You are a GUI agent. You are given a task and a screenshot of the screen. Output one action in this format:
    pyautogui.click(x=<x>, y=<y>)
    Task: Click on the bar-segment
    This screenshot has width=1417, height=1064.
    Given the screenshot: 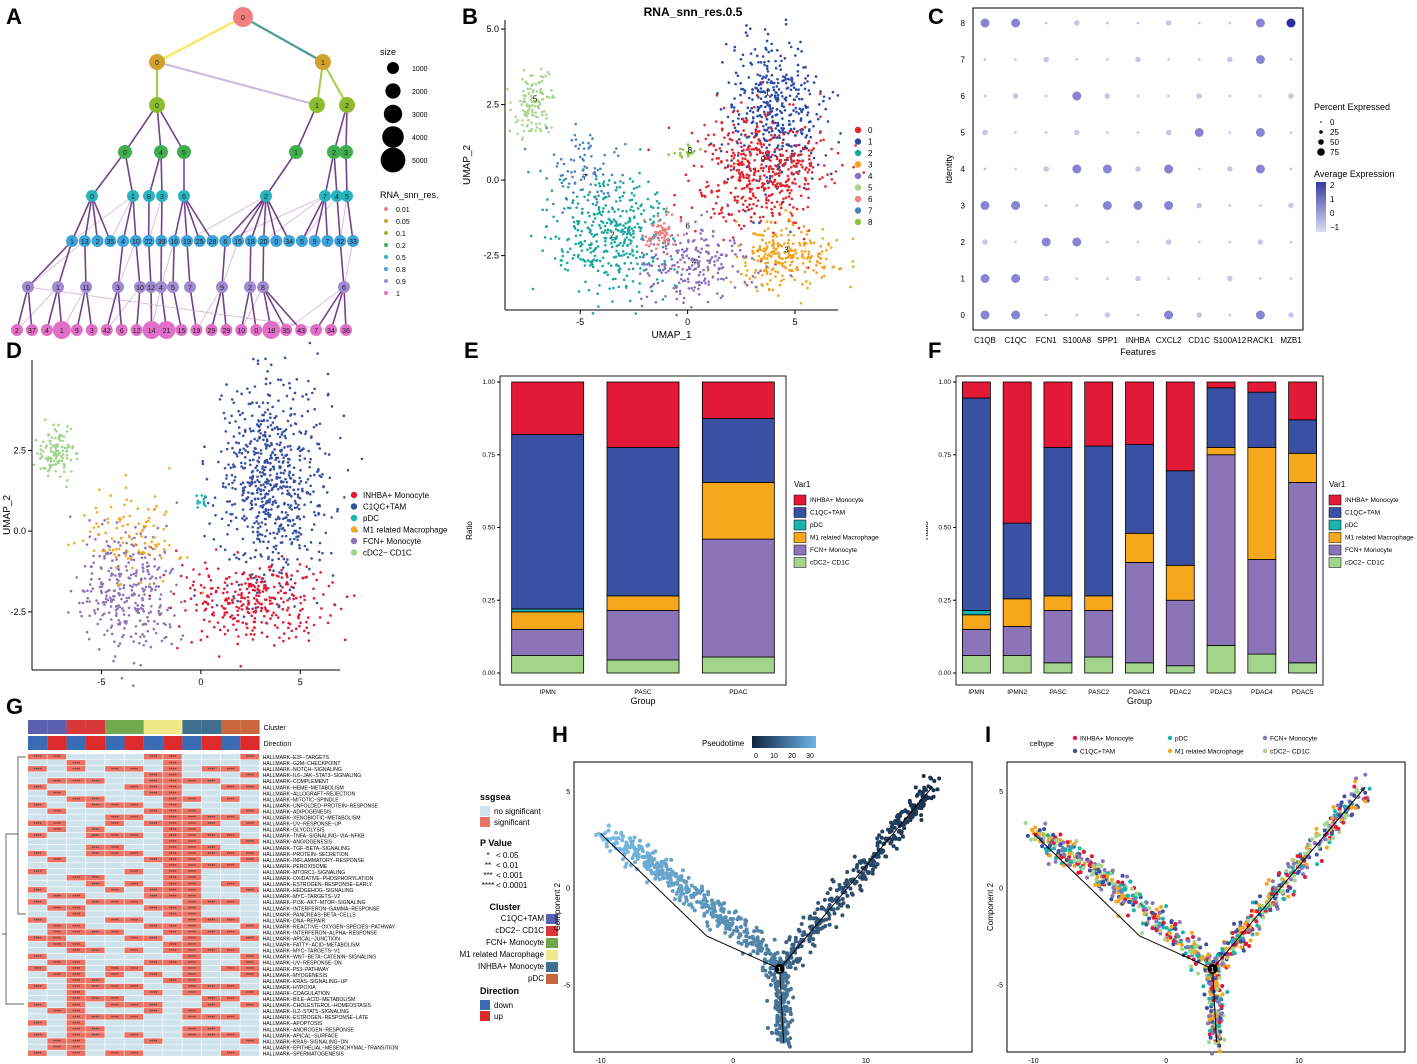 What is the action you would take?
    pyautogui.click(x=1099, y=414)
    